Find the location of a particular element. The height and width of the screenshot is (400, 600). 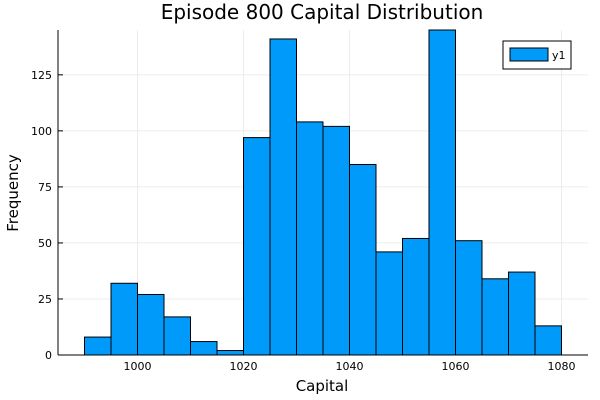

x-tick-label: 1000 is located at coordinates (138, 366).